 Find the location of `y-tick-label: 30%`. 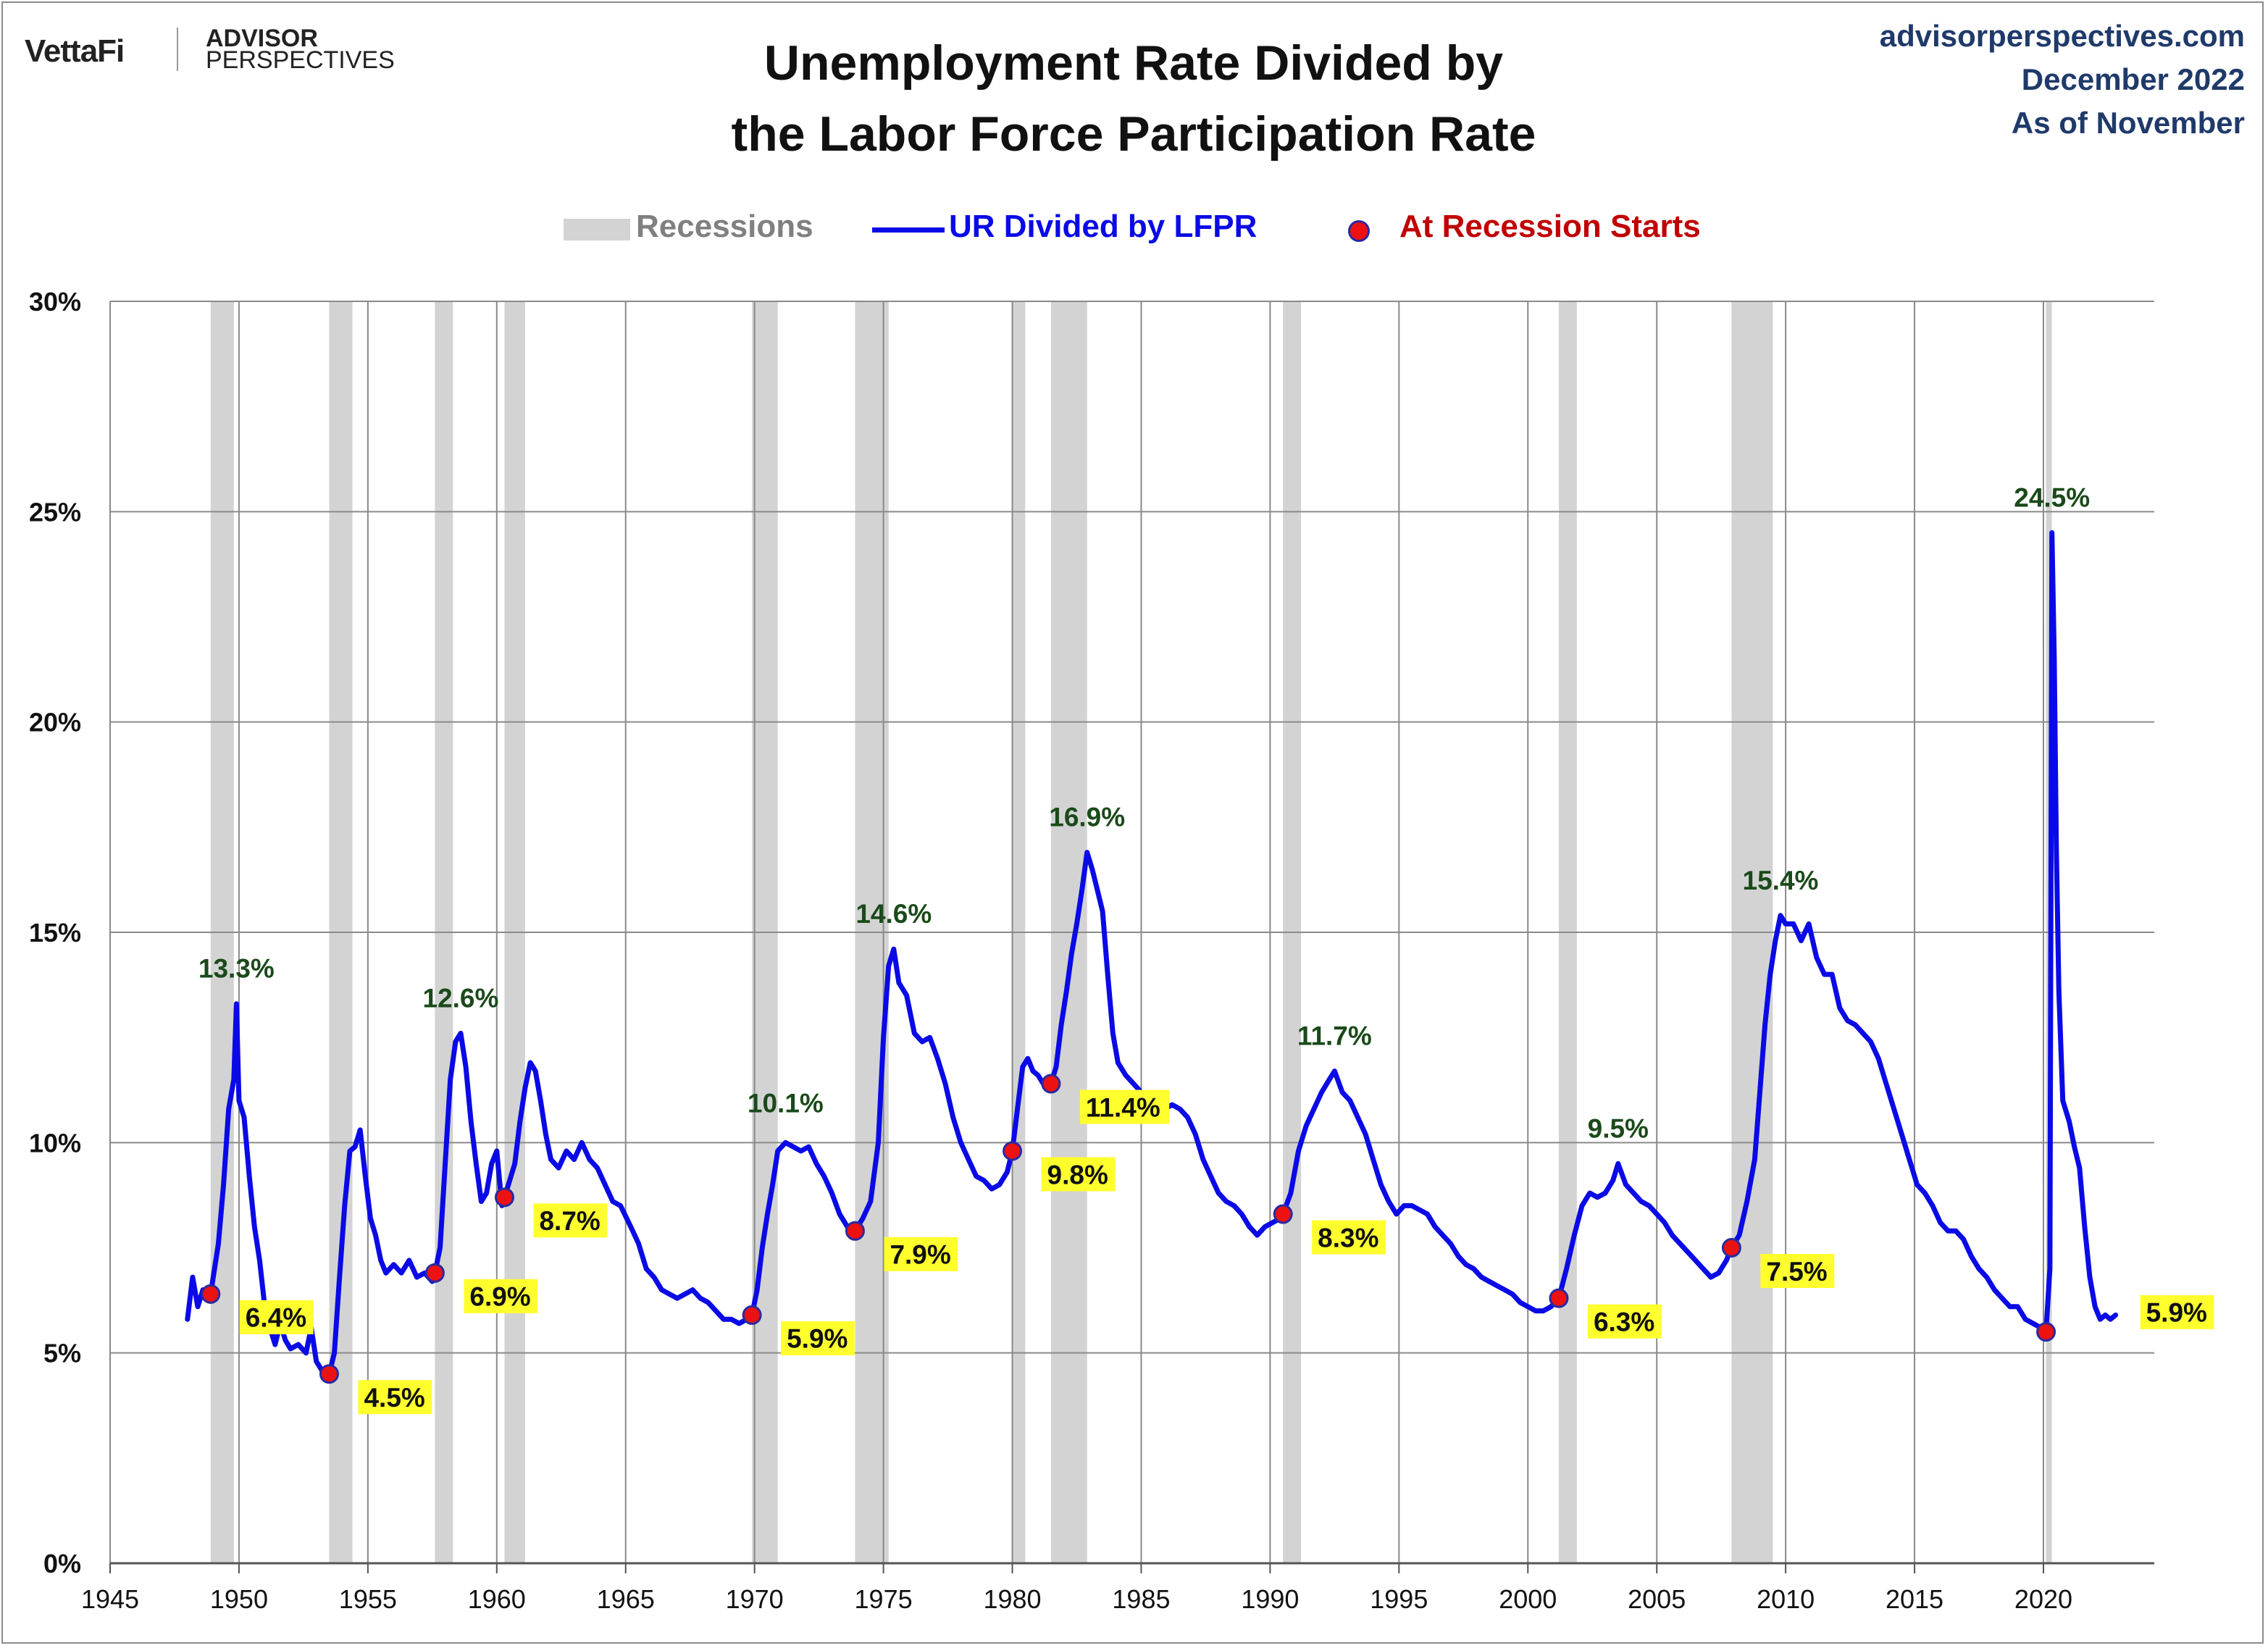

y-tick-label: 30% is located at coordinates (55, 302).